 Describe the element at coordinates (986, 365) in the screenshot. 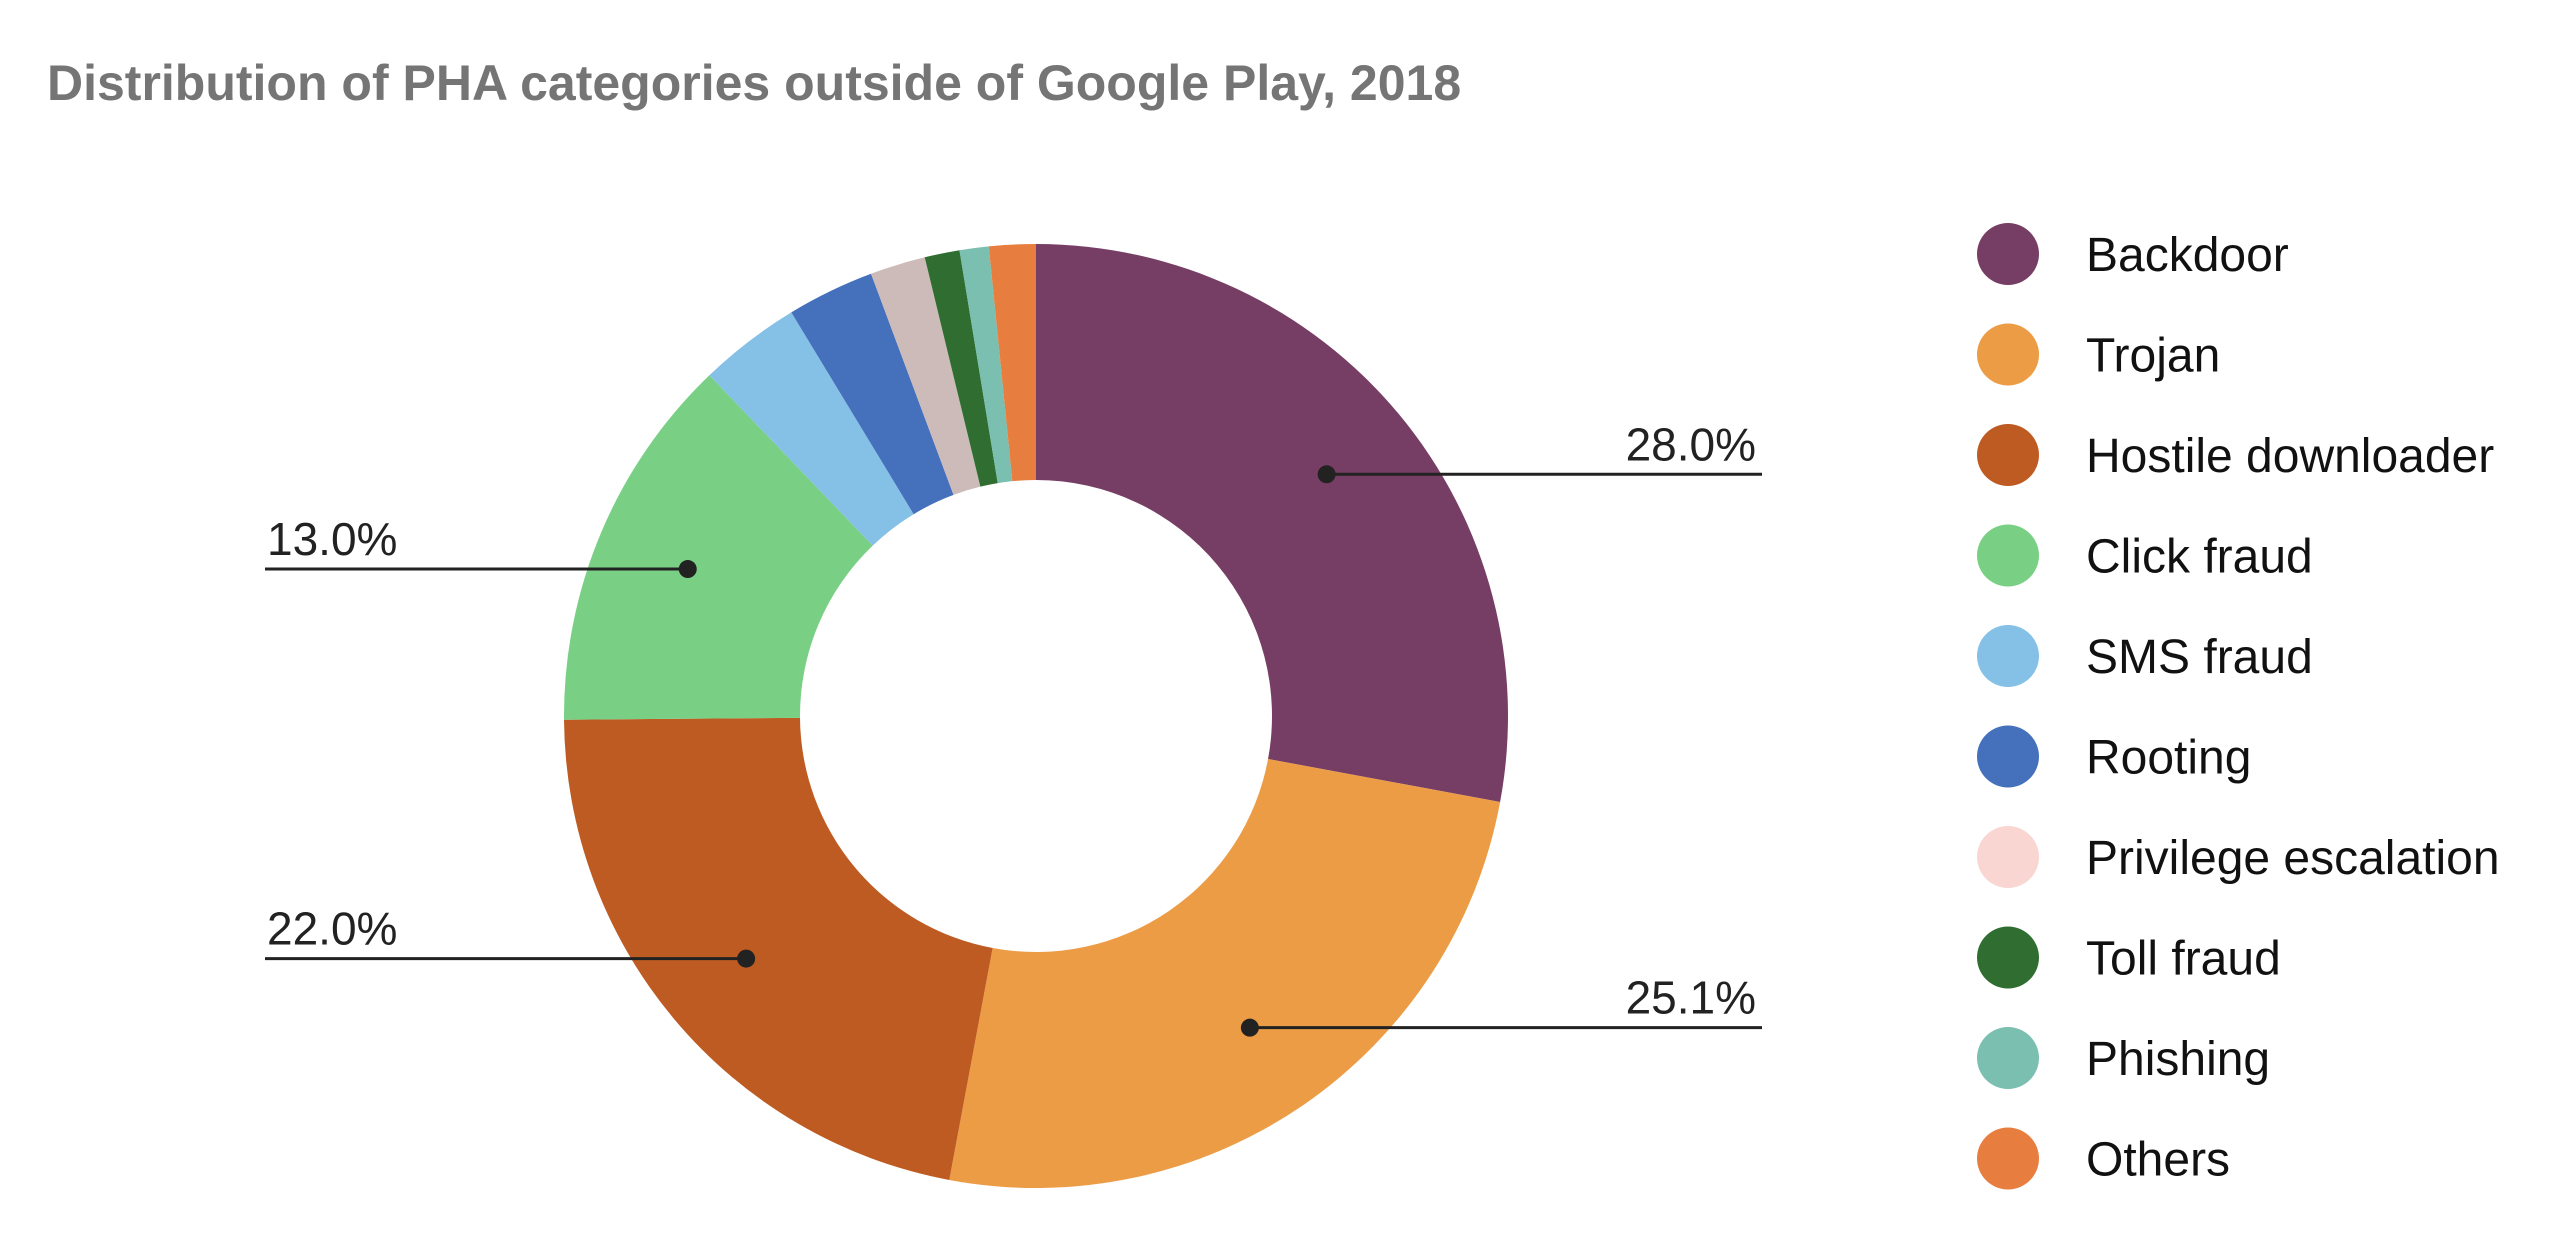

I see `slice-phishing` at that location.